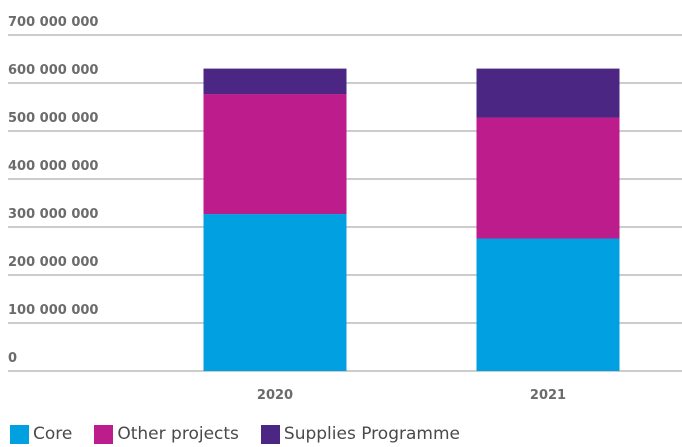  What do you see at coordinates (53, 214) in the screenshot?
I see `y-tick-label: 300 000 000` at bounding box center [53, 214].